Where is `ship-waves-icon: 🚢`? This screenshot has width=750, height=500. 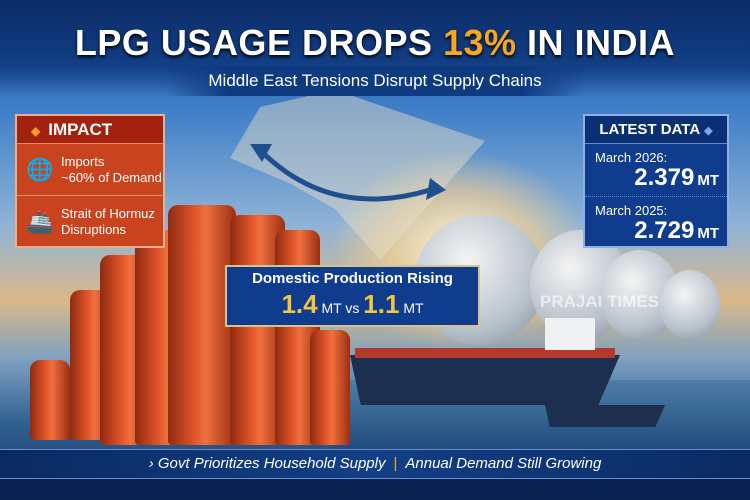
ship-waves-icon: 🚢 is located at coordinates (40, 221).